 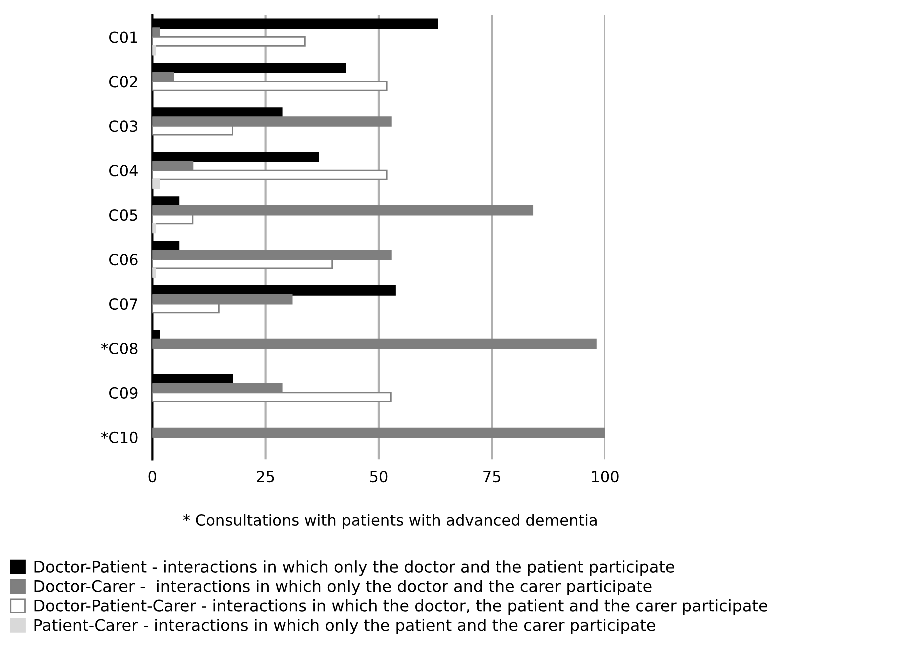 What do you see at coordinates (343, 588) in the screenshot?
I see `legend-label: Doctor-Carer - interactions in which only the doctor and the carer participate` at bounding box center [343, 588].